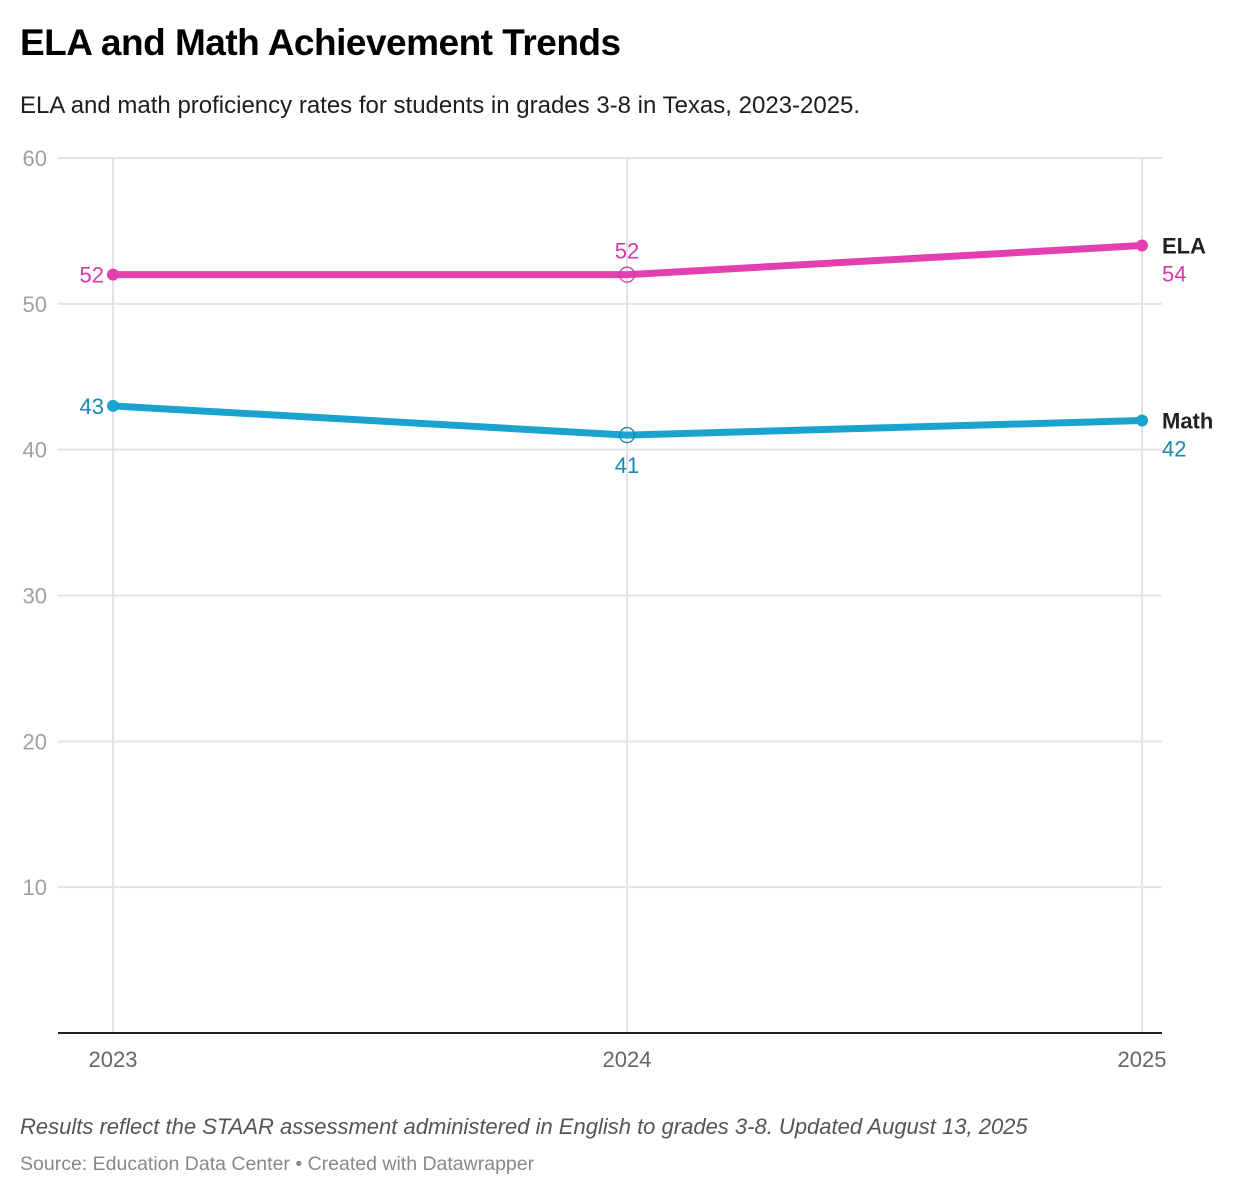 This screenshot has width=1238, height=1198. Describe the element at coordinates (1174, 449) in the screenshot. I see `data-label: 42` at that location.